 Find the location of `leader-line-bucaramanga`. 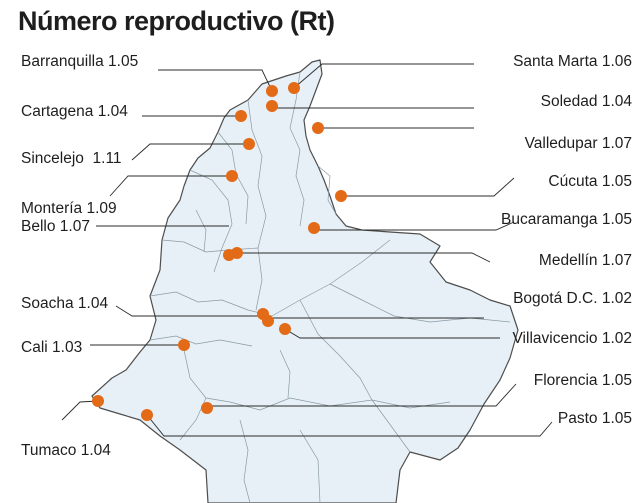

leader-line-bucaramanga is located at coordinates (414, 226).